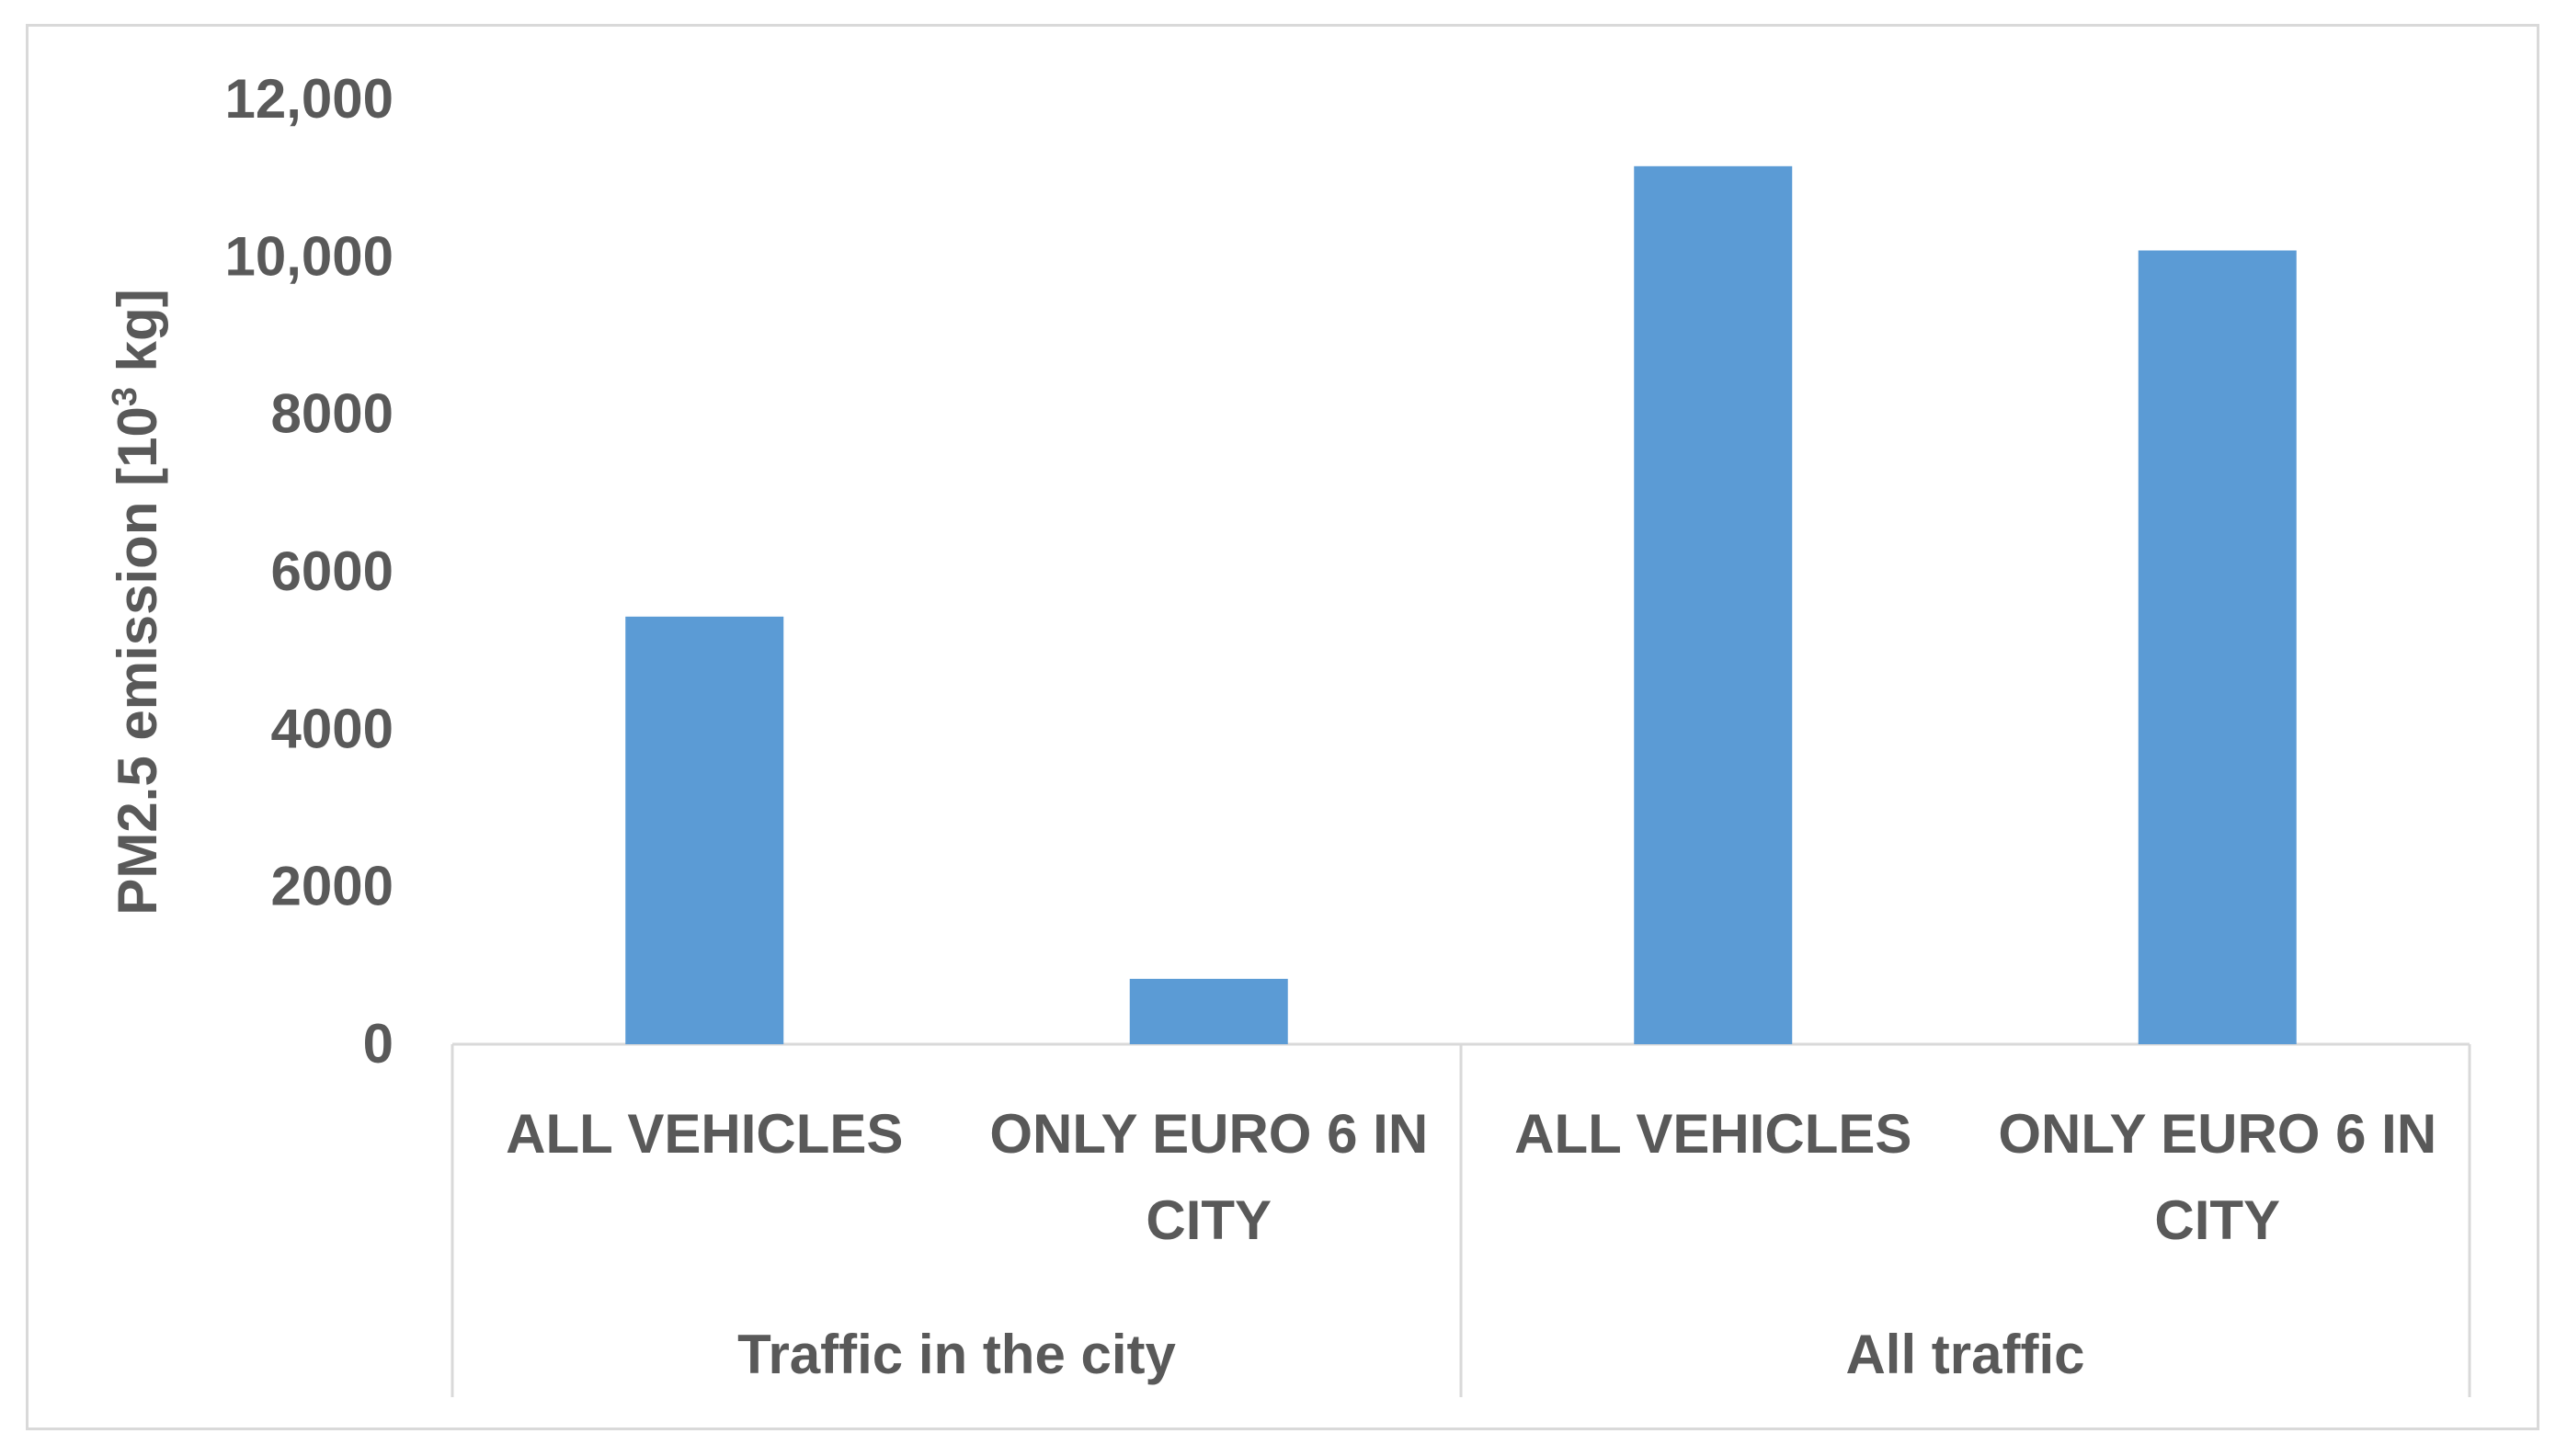  I want to click on x-group-label: All traffic, so click(1964, 1354).